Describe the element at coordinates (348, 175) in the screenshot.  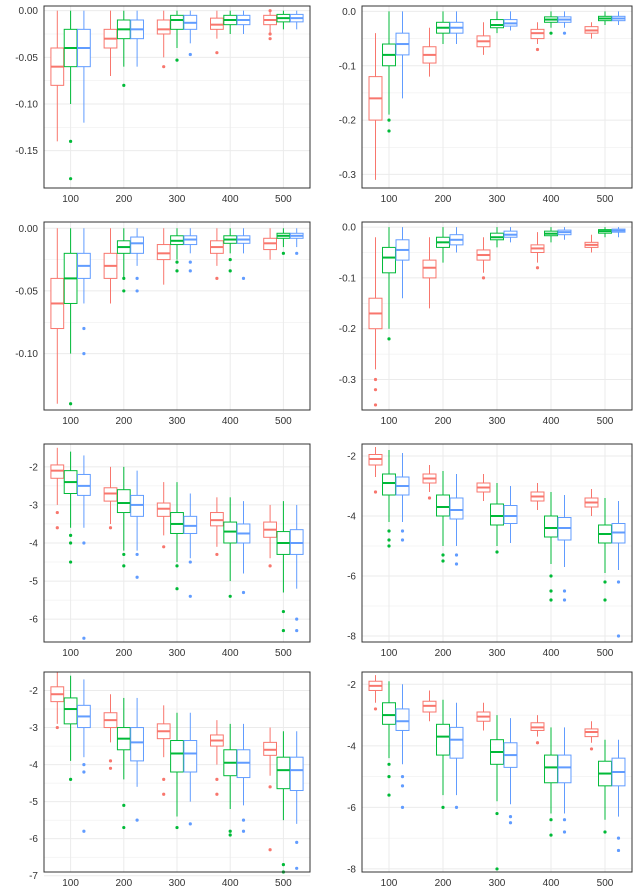
I see `y-tick-label: -0.3` at that location.